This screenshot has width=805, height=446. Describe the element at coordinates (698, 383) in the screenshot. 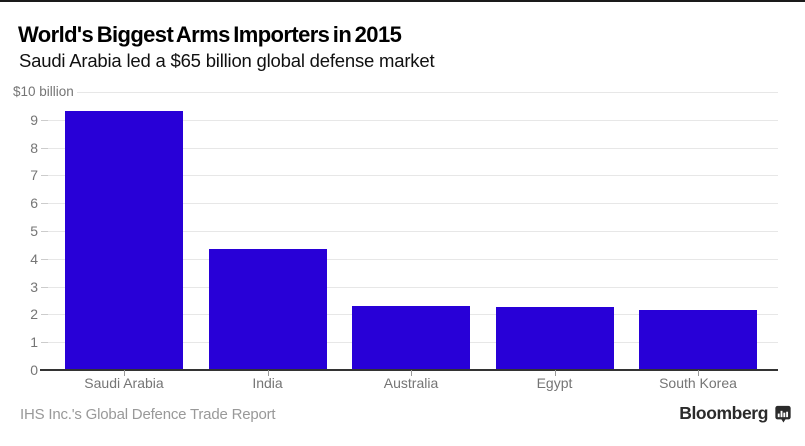

I see `x-axis-label-south-korea: South Korea` at that location.